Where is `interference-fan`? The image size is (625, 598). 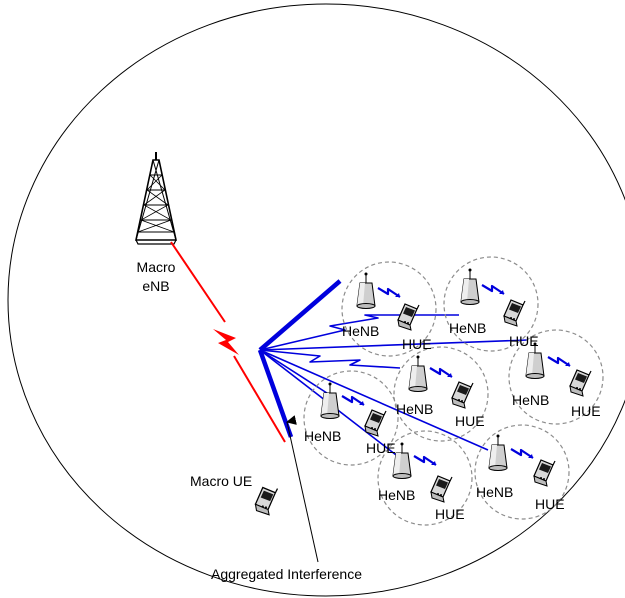 interference-fan is located at coordinates (393, 369).